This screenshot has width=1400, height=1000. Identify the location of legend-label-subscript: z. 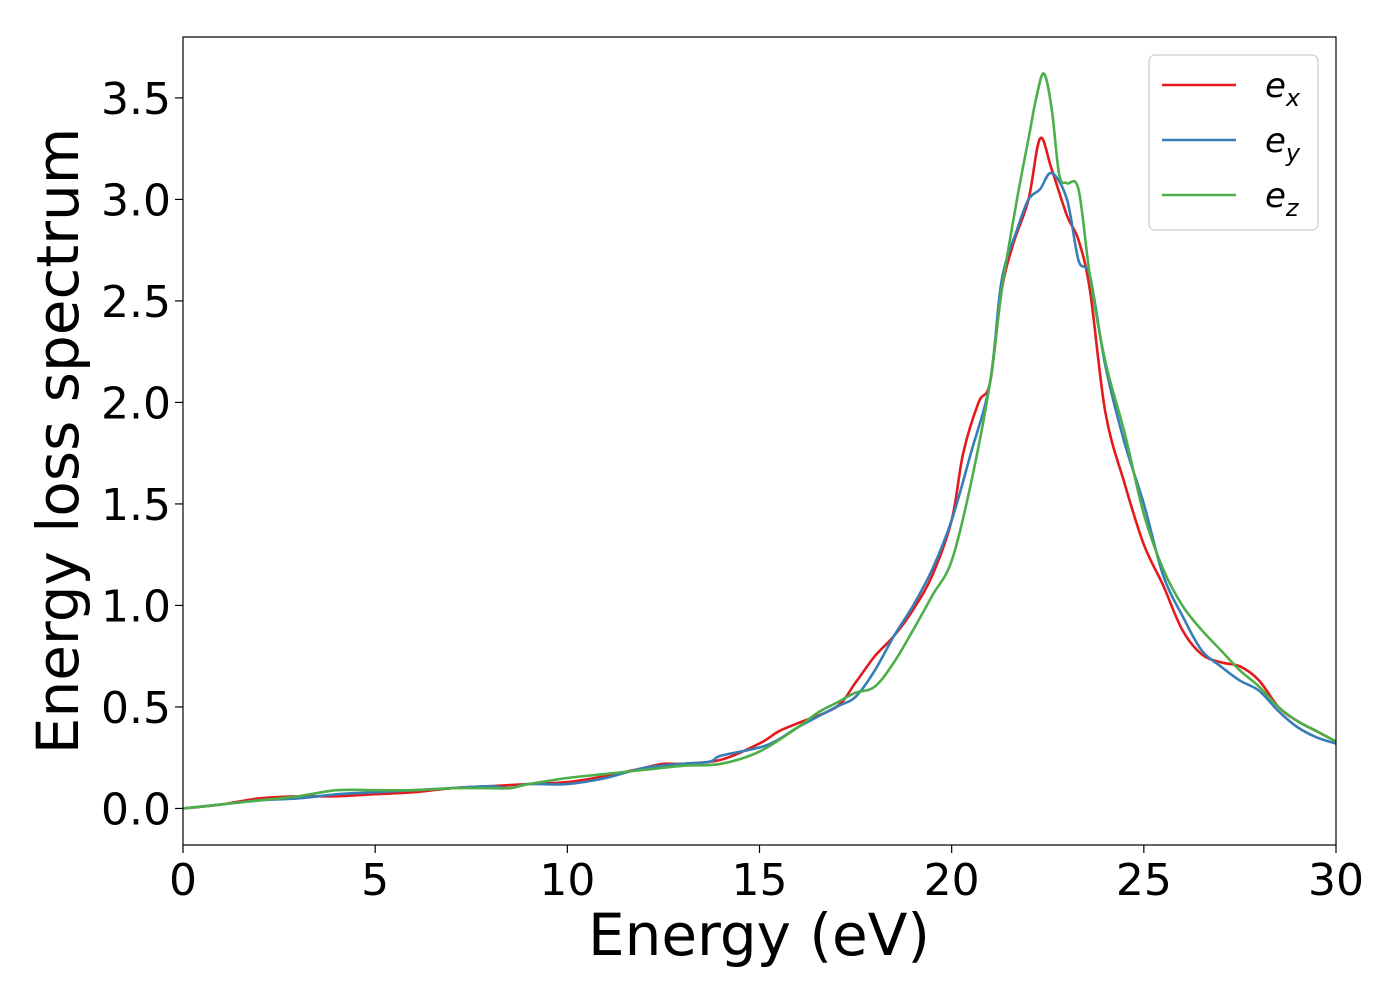
(1292, 208).